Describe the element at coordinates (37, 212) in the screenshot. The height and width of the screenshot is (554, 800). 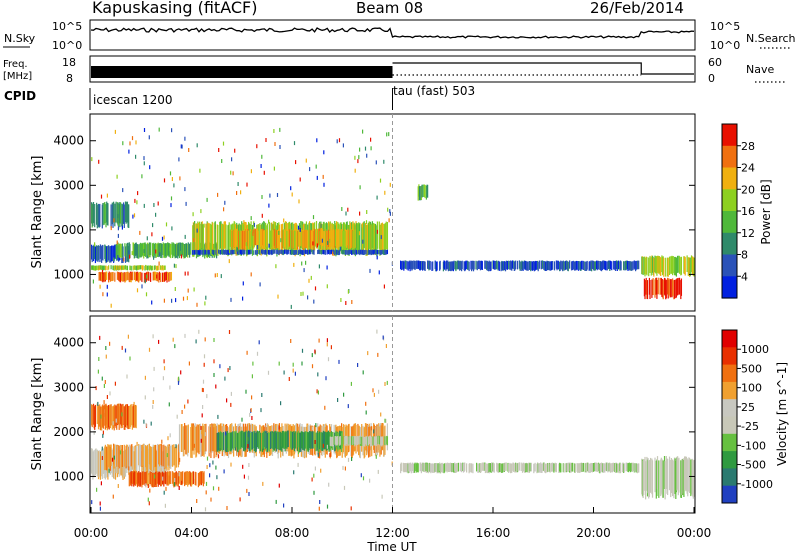
I see `power-ylabel: Slant Range [km]` at that location.